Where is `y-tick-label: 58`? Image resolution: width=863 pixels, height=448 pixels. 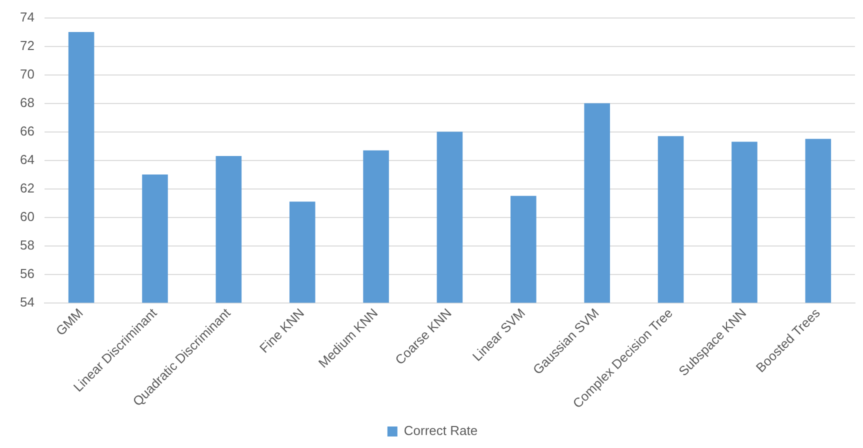
y-tick-label: 58 is located at coordinates (27, 244).